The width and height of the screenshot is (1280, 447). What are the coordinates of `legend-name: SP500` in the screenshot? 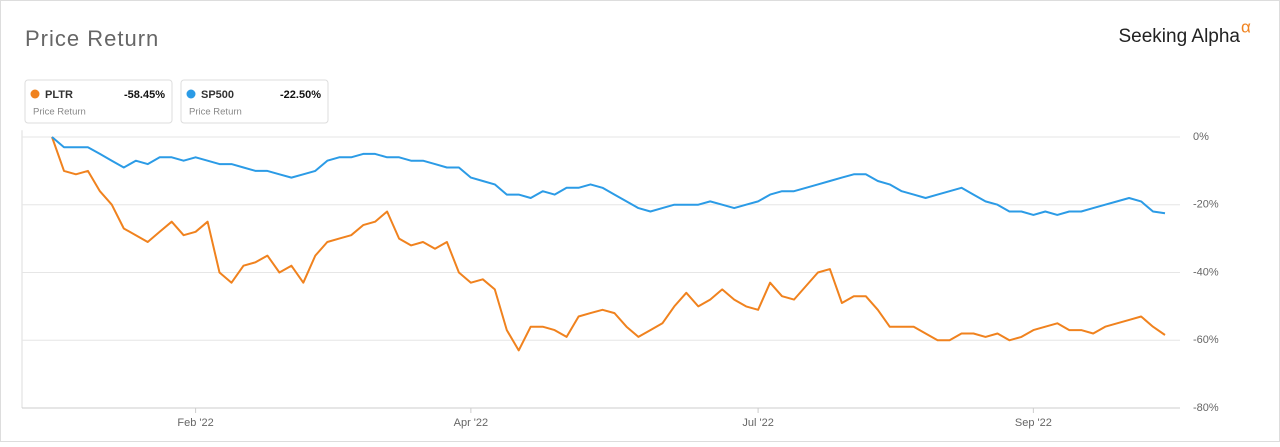 It's located at (217, 95).